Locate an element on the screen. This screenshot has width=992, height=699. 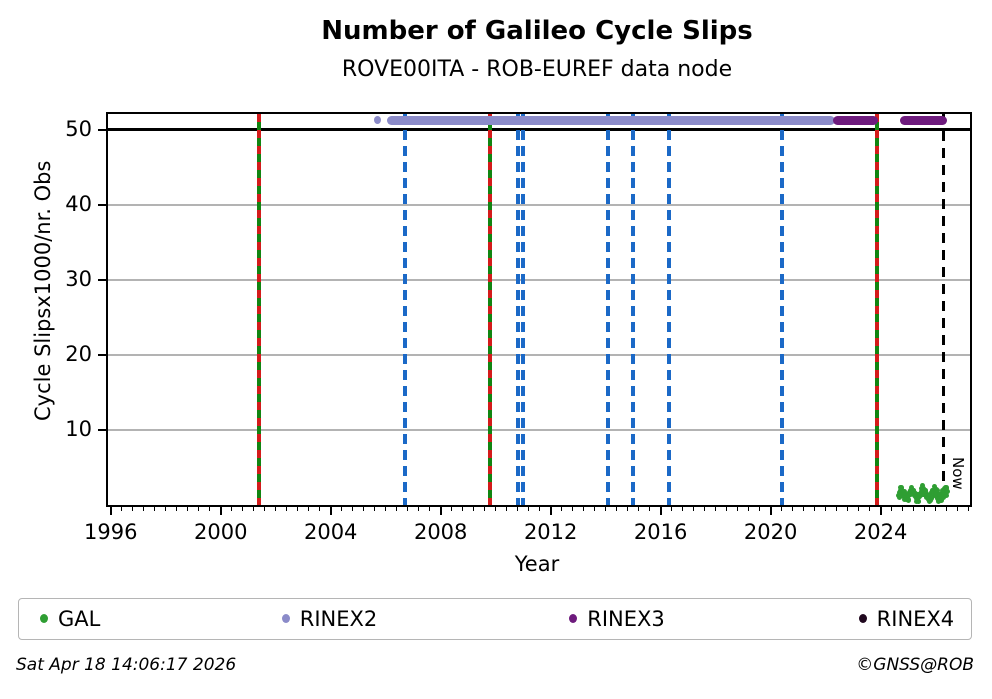
chart-title: Number of Galileo Cycle Slips is located at coordinates (537, 31).